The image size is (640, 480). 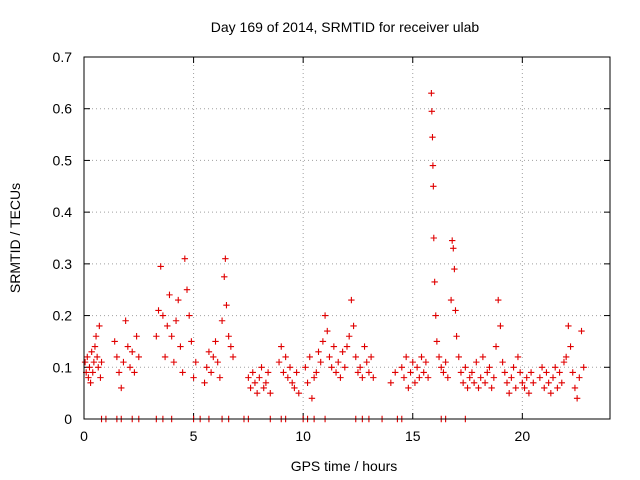 I want to click on y-tick-label: 0.2, so click(x=63, y=316).